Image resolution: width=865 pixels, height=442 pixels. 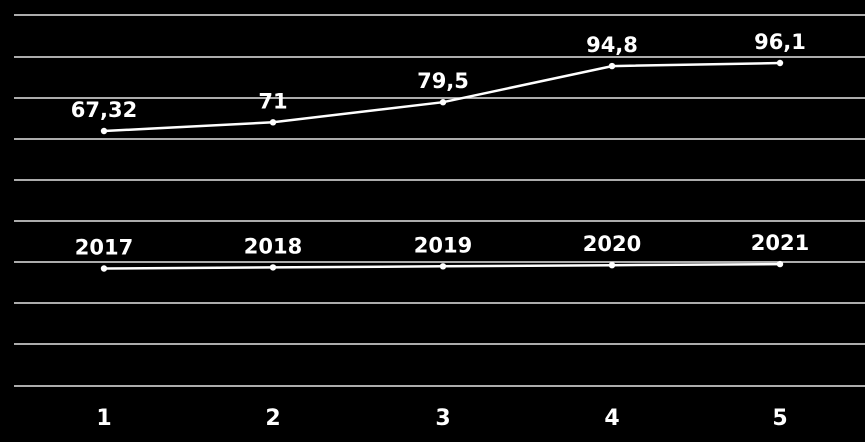 I want to click on x-axis-ticks: 1 2 3 4 5, so click(x=441, y=418).